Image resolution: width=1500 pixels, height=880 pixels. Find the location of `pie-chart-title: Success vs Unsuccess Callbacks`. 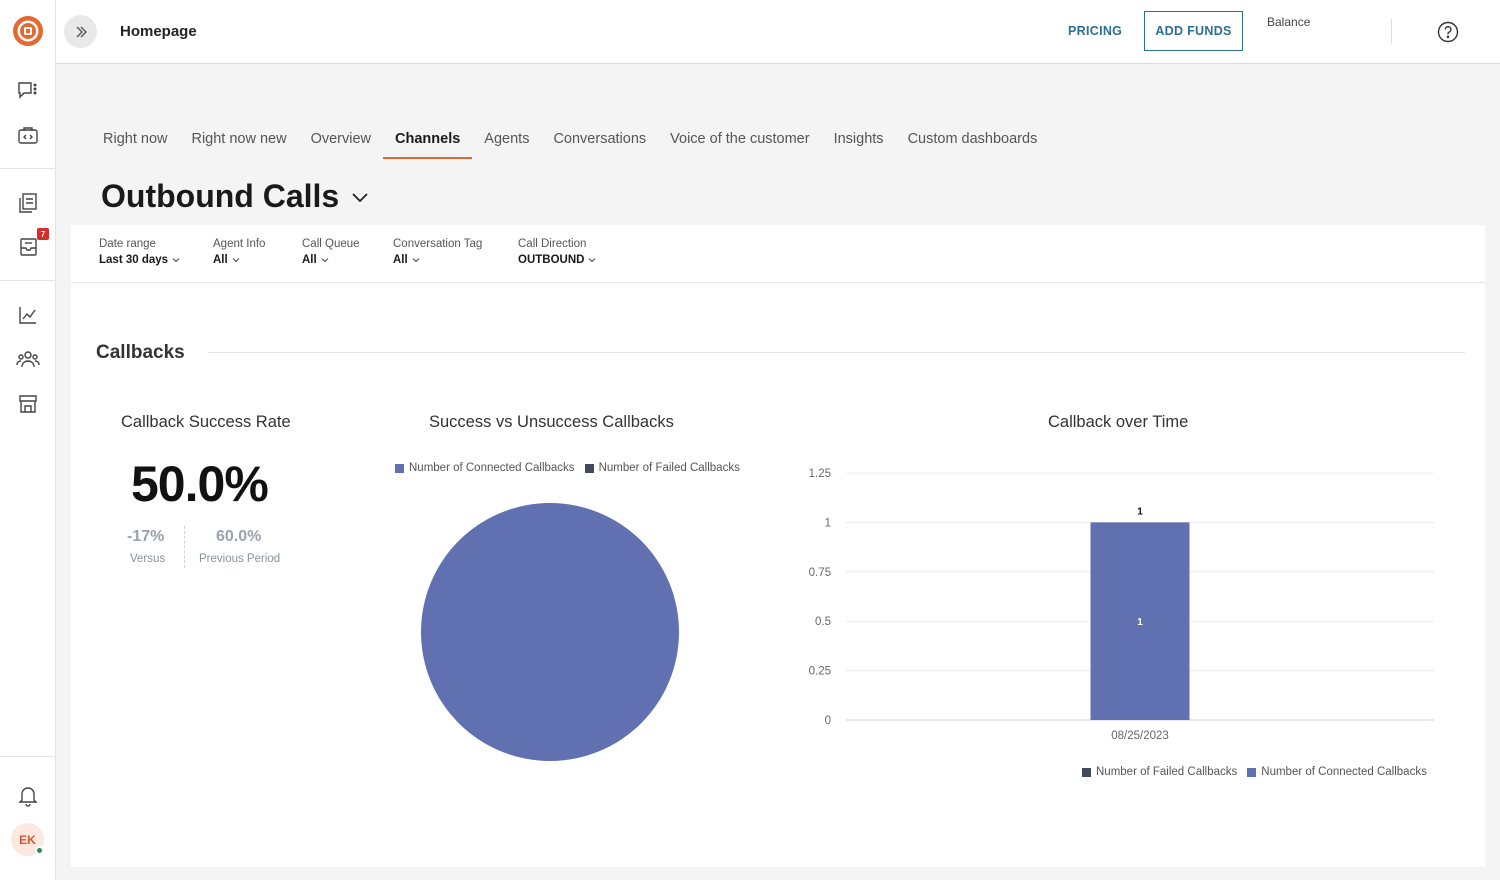

pie-chart-title: Success vs Unsuccess Callbacks is located at coordinates (551, 422).